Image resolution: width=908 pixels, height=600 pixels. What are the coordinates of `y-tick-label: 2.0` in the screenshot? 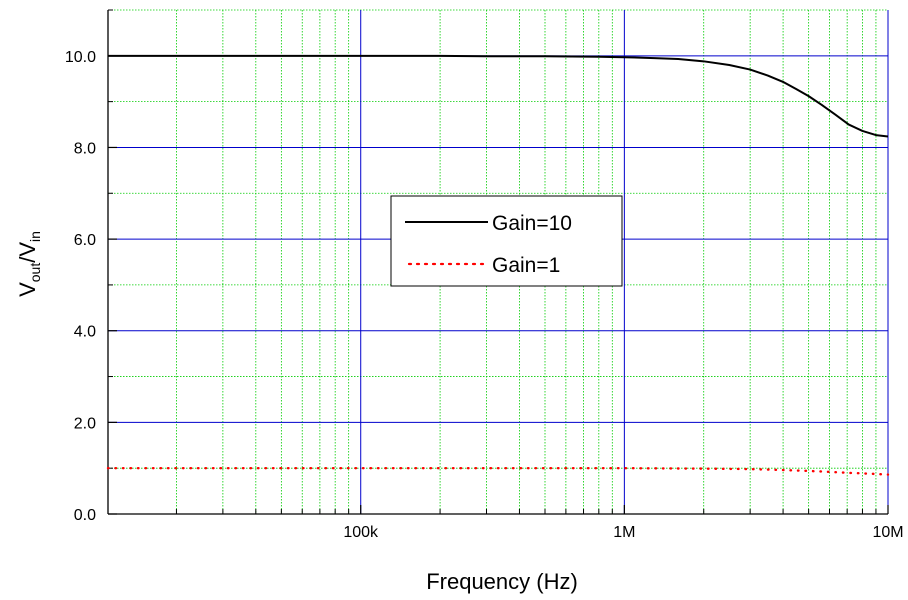 It's located at (85, 423).